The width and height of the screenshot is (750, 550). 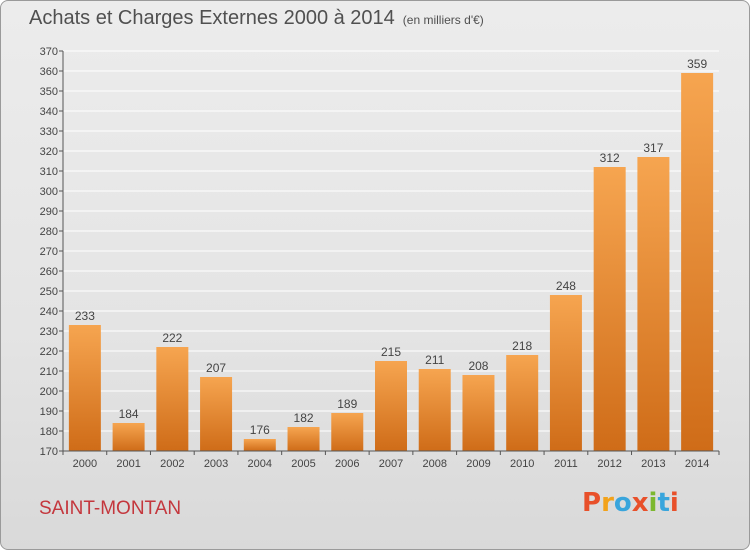 What do you see at coordinates (663, 503) in the screenshot?
I see `logo-letter: t` at bounding box center [663, 503].